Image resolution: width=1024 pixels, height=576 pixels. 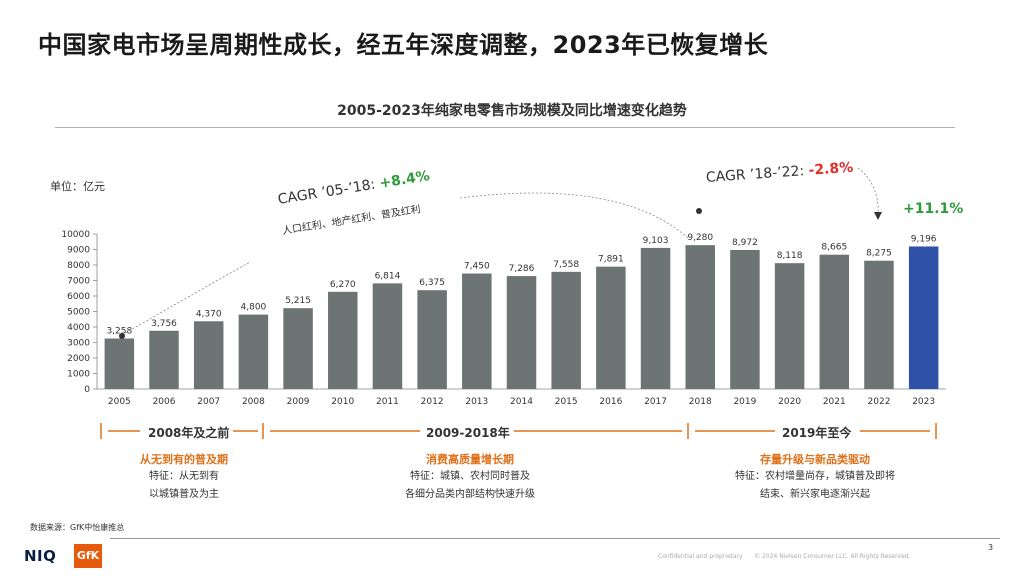 I want to click on value-label-2010: 6,270, so click(x=343, y=285).